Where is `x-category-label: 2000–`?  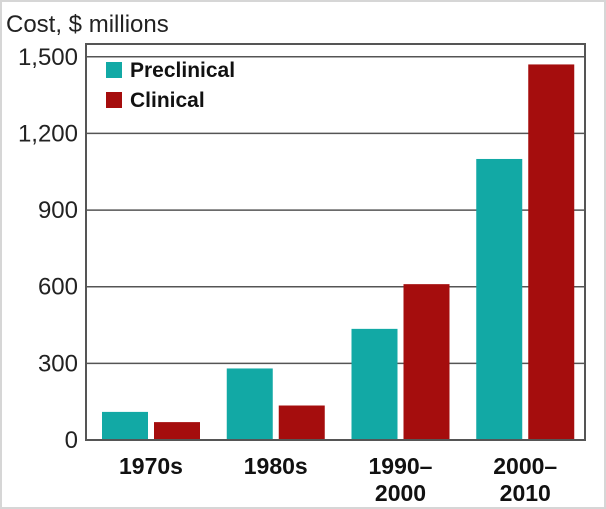 x-category-label: 2000– is located at coordinates (525, 466).